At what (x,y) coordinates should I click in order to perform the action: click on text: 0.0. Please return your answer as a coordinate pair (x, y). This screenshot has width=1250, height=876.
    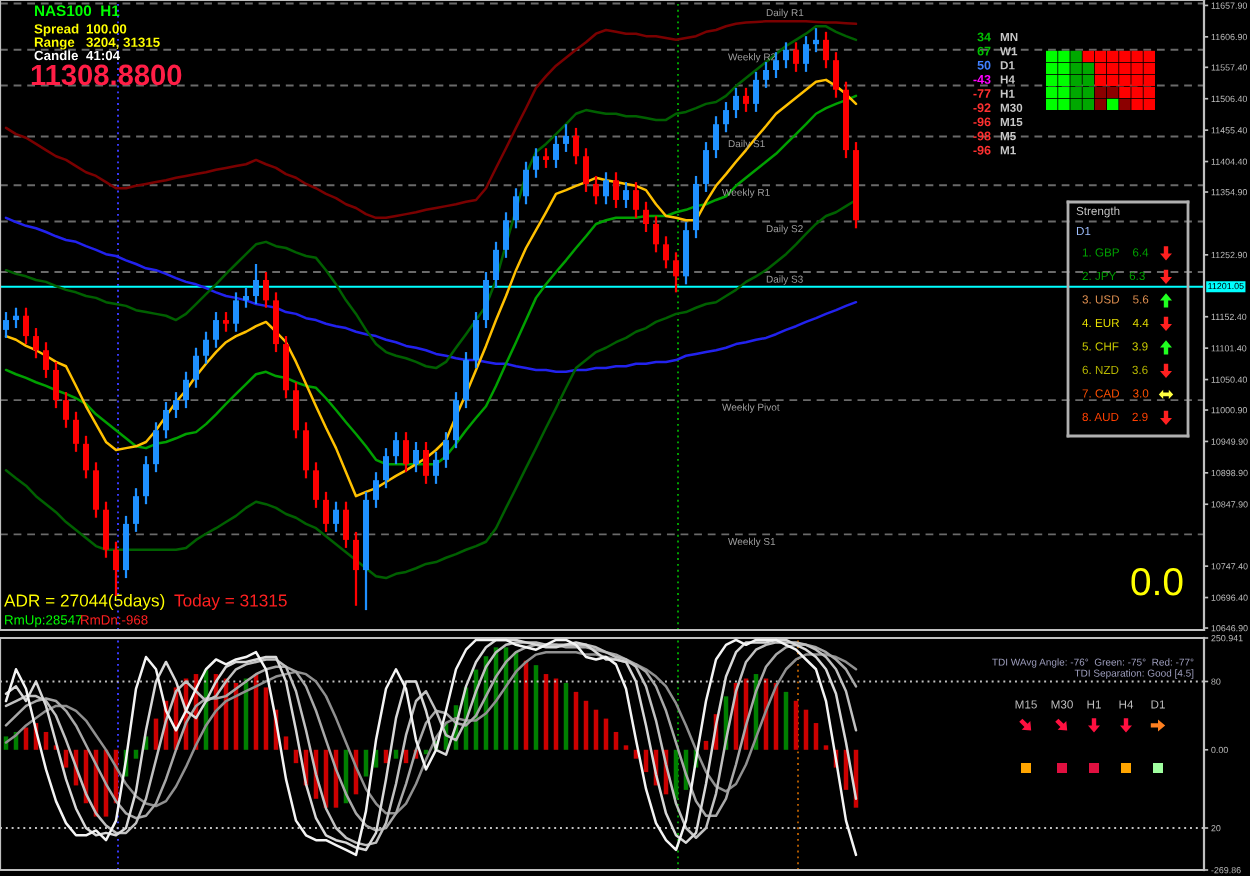
    Looking at the image, I should click on (1157, 581).